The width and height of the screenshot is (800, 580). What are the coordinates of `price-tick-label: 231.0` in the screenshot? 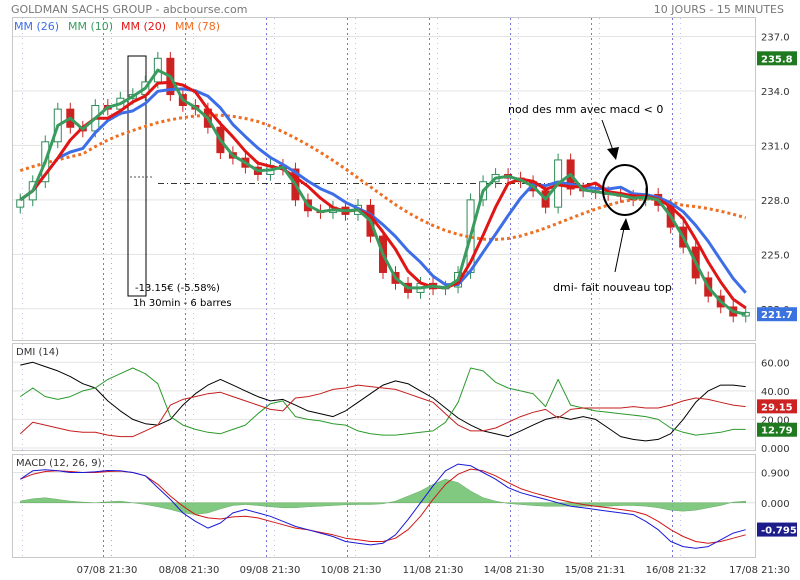 It's located at (775, 146).